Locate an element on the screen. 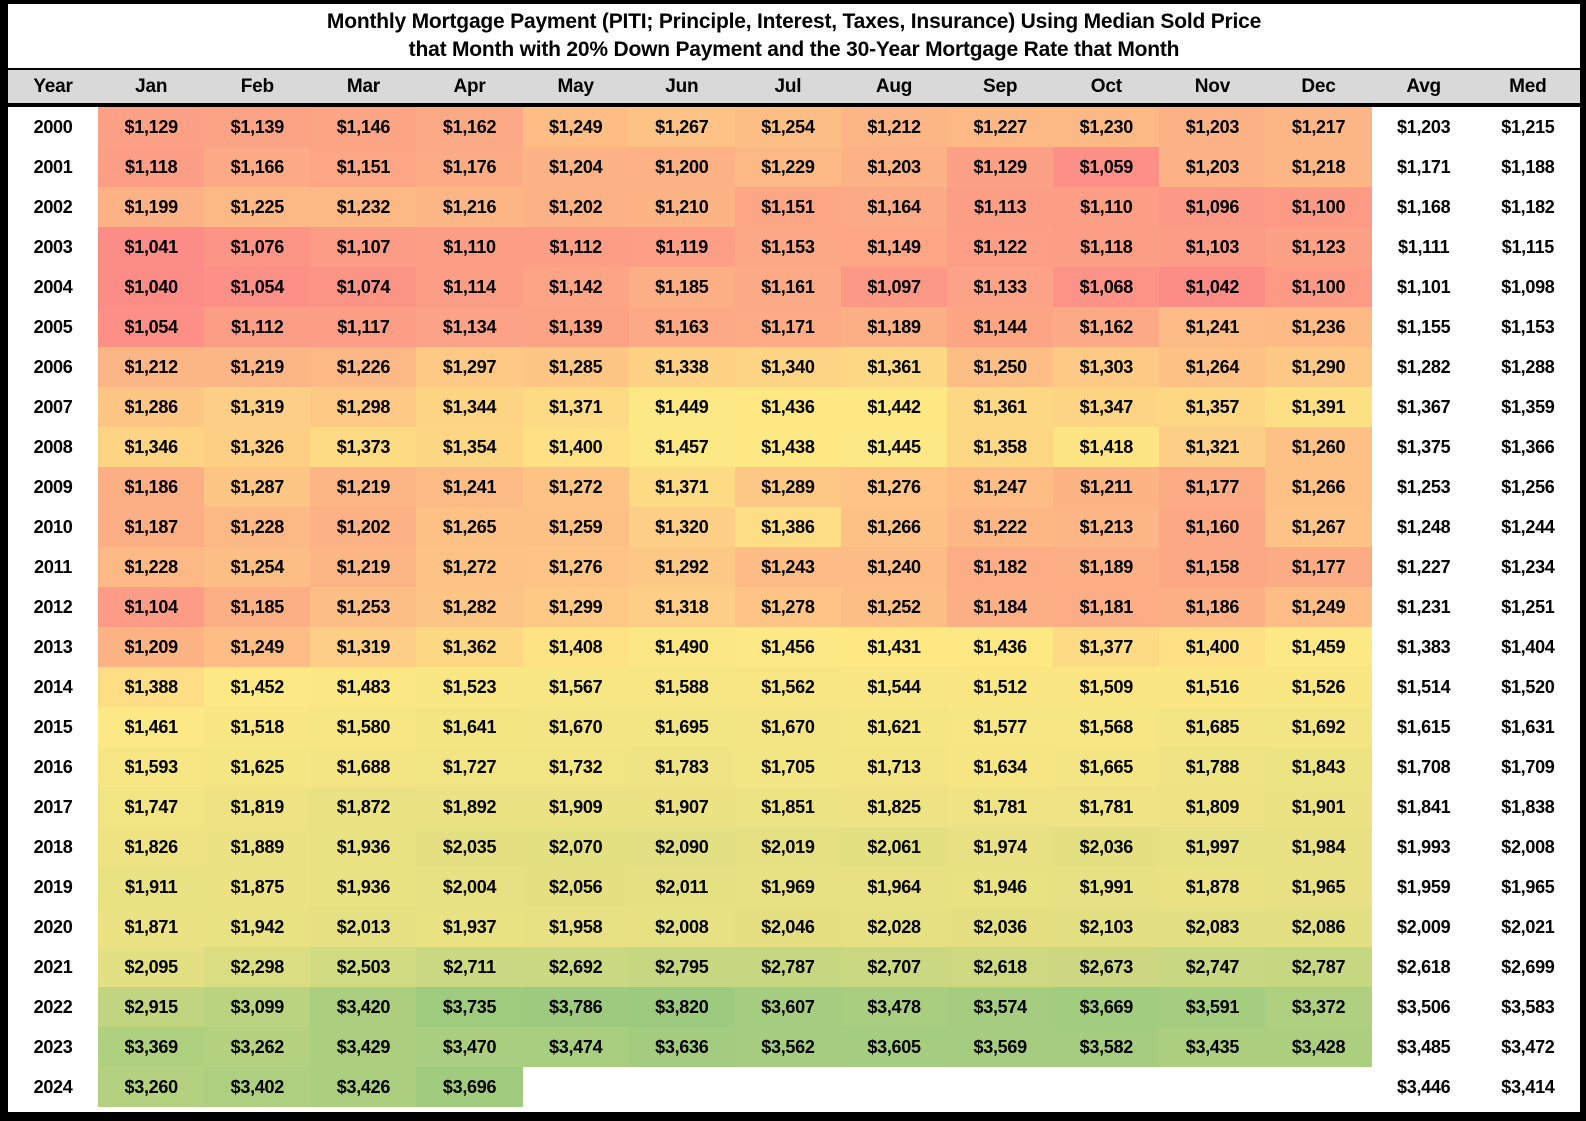 The height and width of the screenshot is (1121, 1586). payment-cell: $3,820 is located at coordinates (681, 1007).